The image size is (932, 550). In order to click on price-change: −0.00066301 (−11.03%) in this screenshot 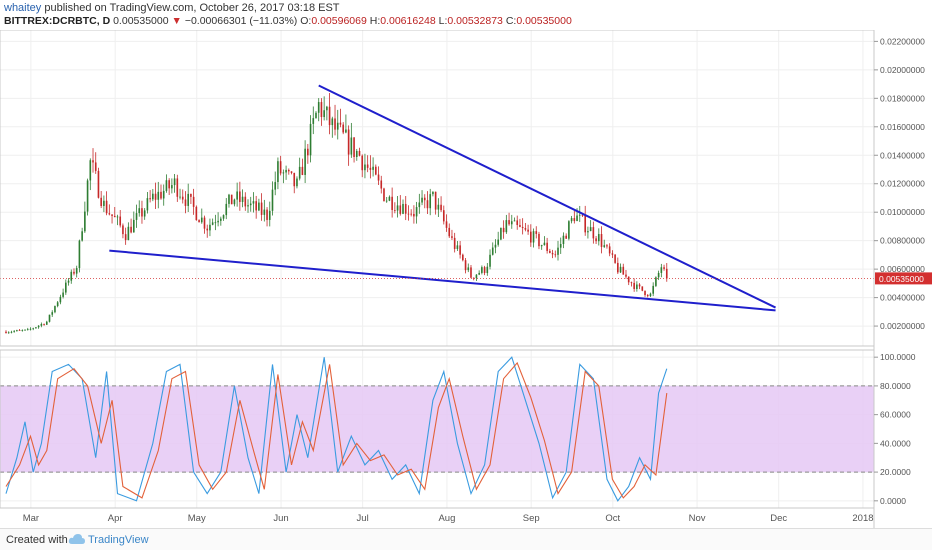, I will do `click(241, 21)`.